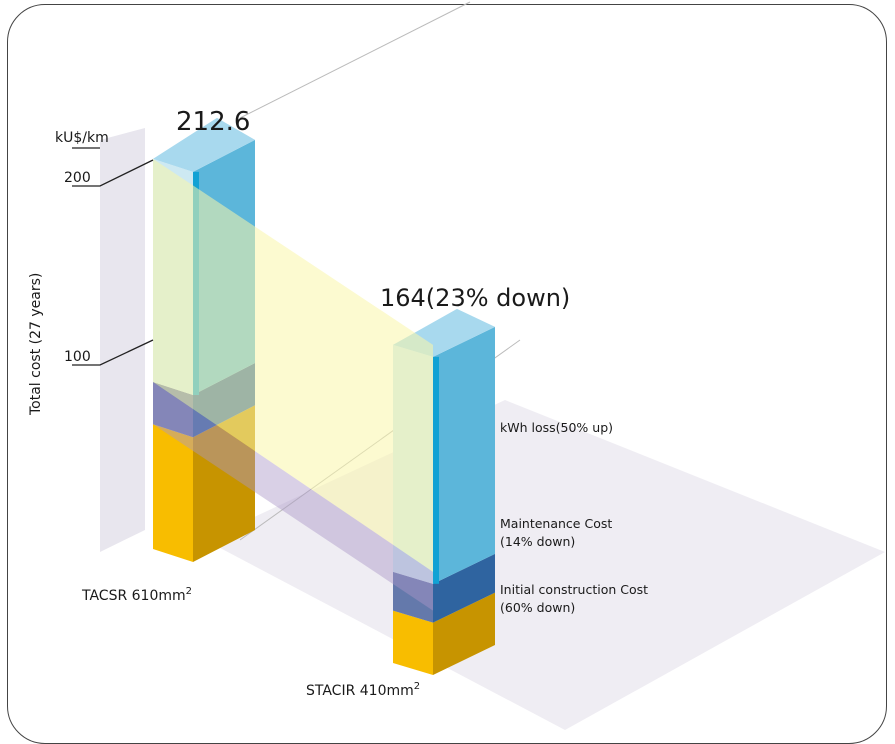 The height and width of the screenshot is (744, 895). What do you see at coordinates (537, 607) in the screenshot?
I see `annotation-3-line2: (60% down)` at bounding box center [537, 607].